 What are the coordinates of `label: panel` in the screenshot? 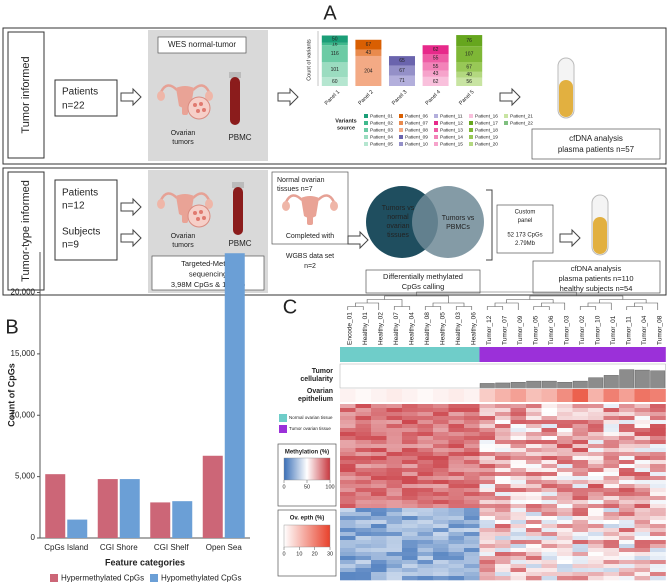 It's located at (525, 221).